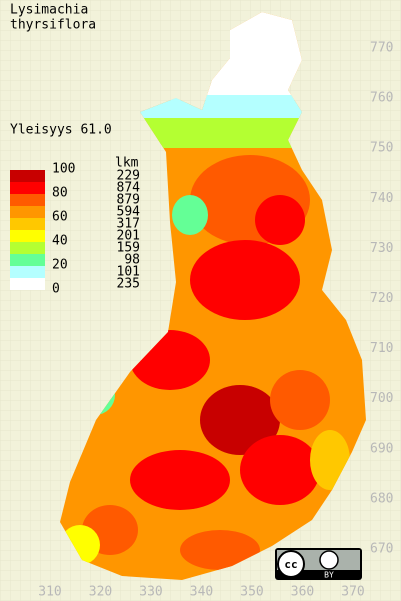 The width and height of the screenshot is (401, 601). What do you see at coordinates (128, 236) in the screenshot?
I see `legend-count: 201` at bounding box center [128, 236].